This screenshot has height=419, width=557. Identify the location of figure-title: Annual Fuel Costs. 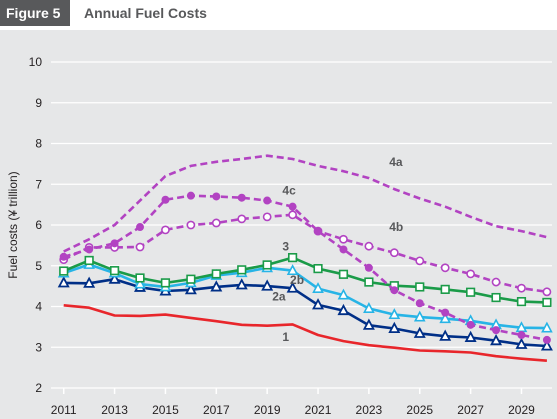
(145, 13).